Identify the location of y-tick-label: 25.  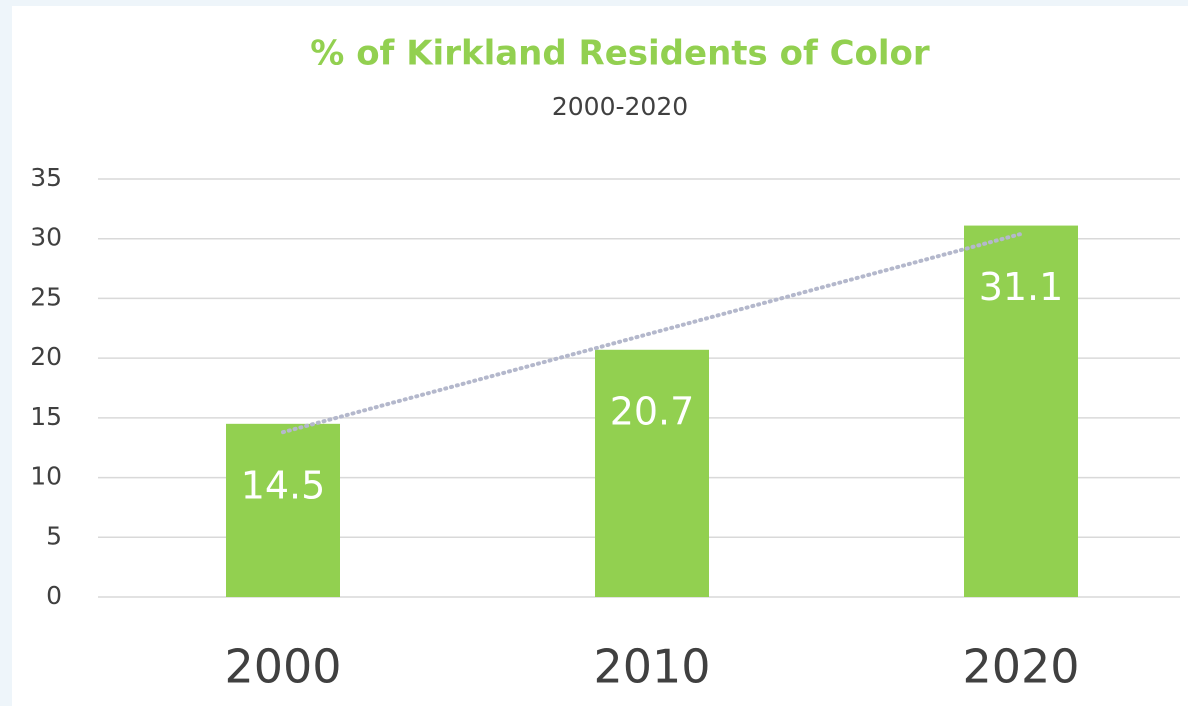
(46, 296).